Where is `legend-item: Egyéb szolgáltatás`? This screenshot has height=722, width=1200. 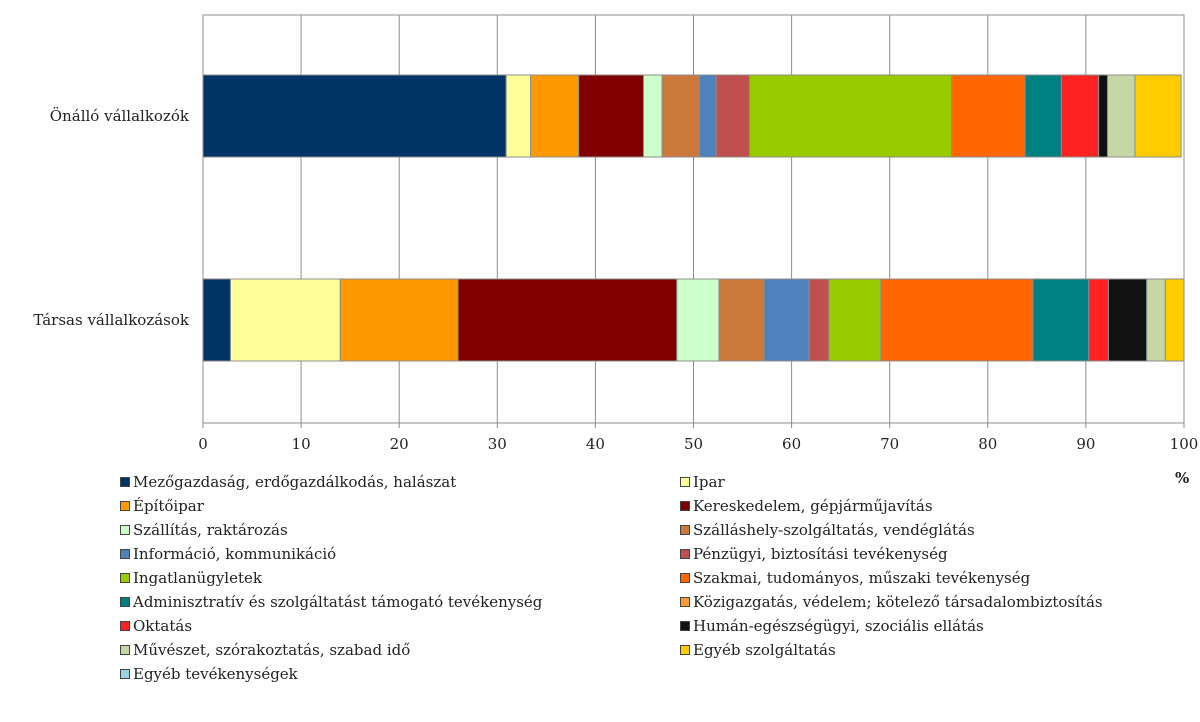 legend-item: Egyéb szolgáltatás is located at coordinates (940, 650).